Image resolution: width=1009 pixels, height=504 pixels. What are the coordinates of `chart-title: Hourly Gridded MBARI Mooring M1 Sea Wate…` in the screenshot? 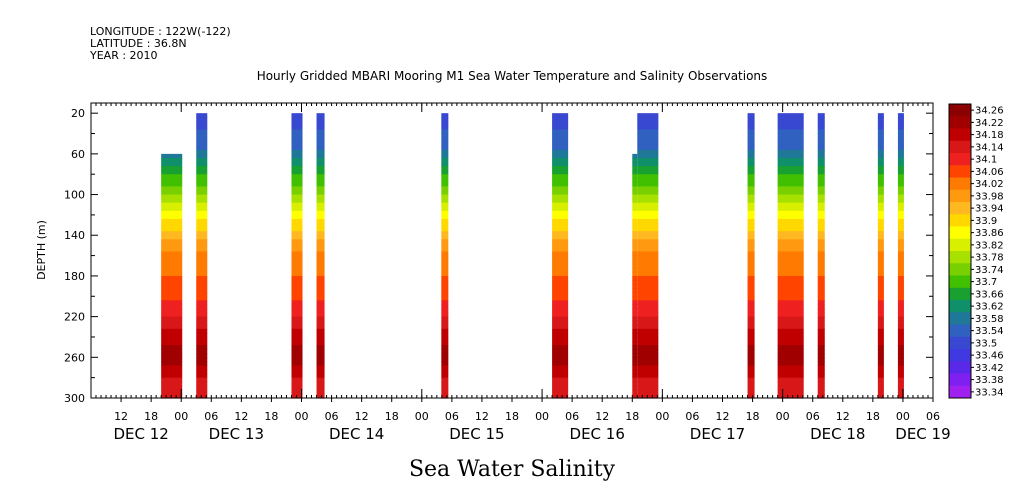 It's located at (512, 76).